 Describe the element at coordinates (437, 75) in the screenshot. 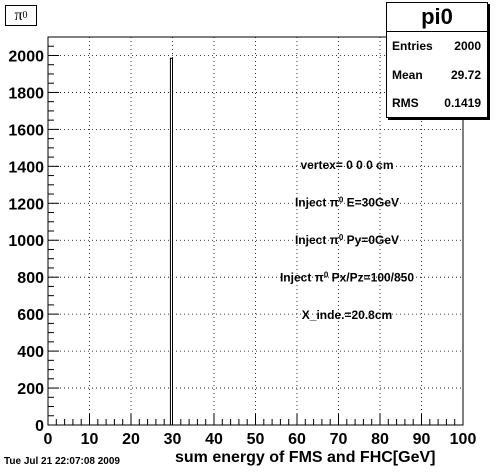

I see `stats-row-mean: Mean 29.72` at that location.